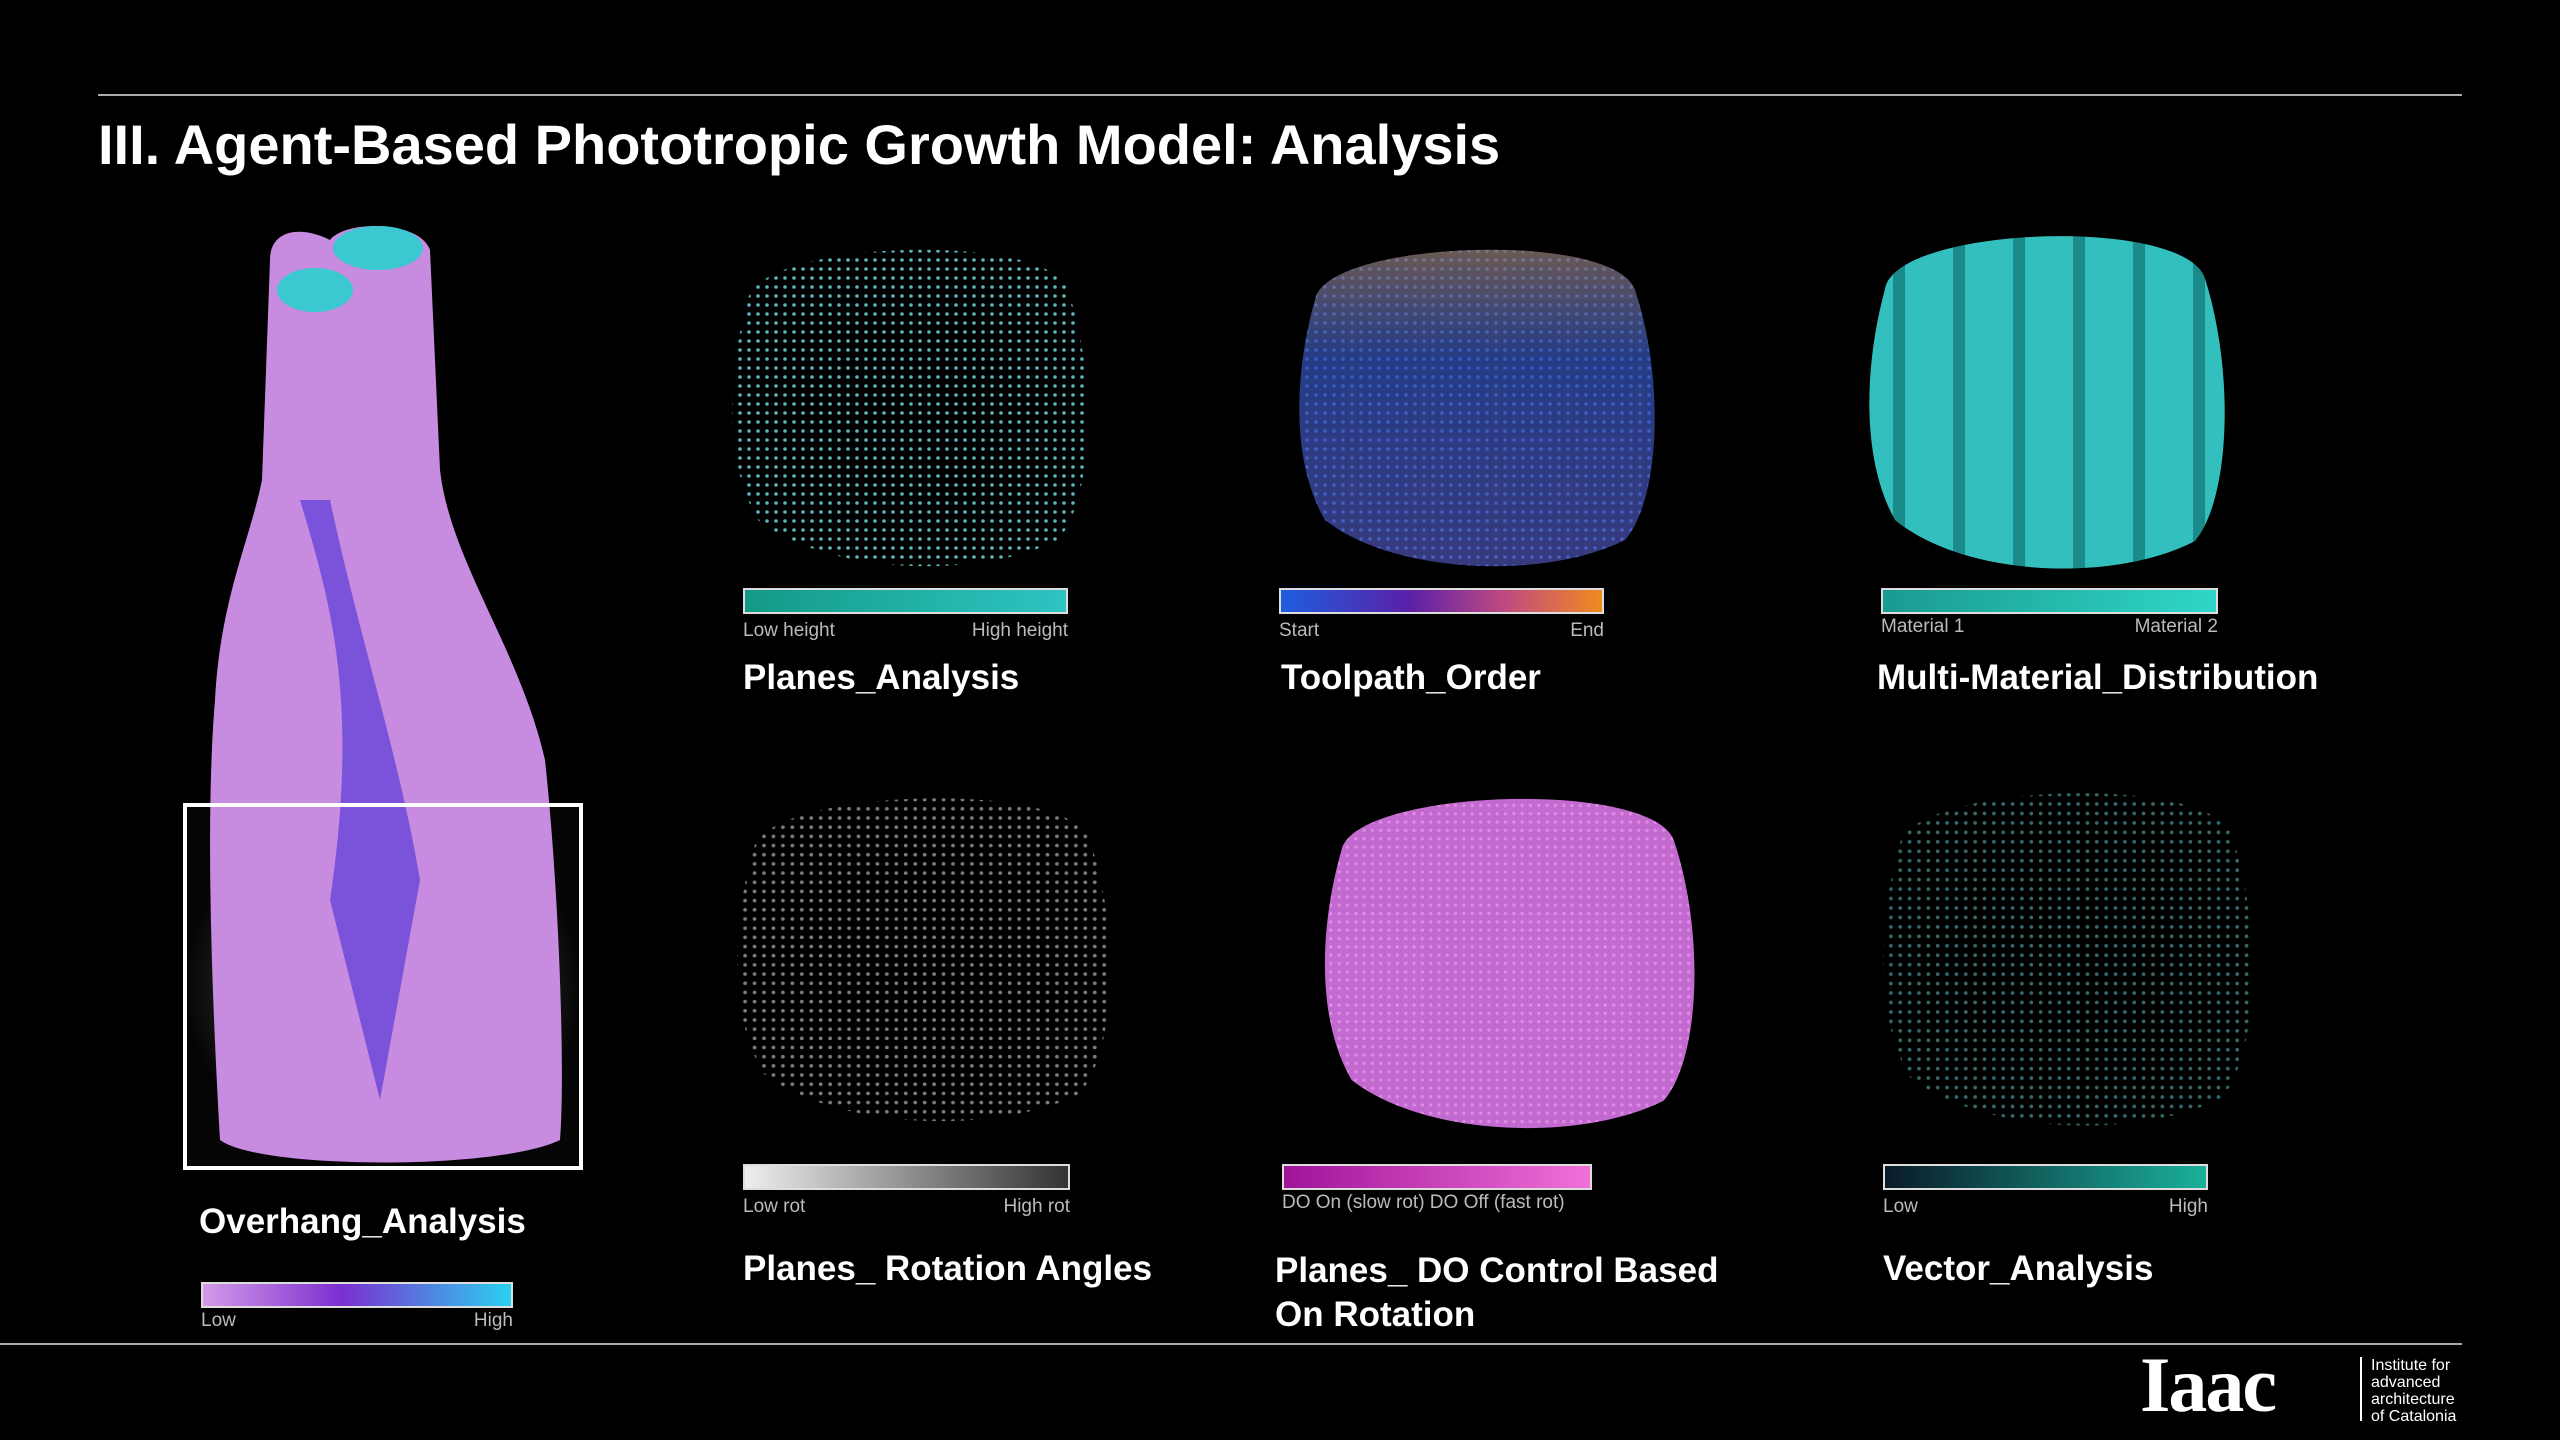 This screenshot has width=2560, height=1440. What do you see at coordinates (2406, 1382) in the screenshot?
I see `logo-text: advanced` at bounding box center [2406, 1382].